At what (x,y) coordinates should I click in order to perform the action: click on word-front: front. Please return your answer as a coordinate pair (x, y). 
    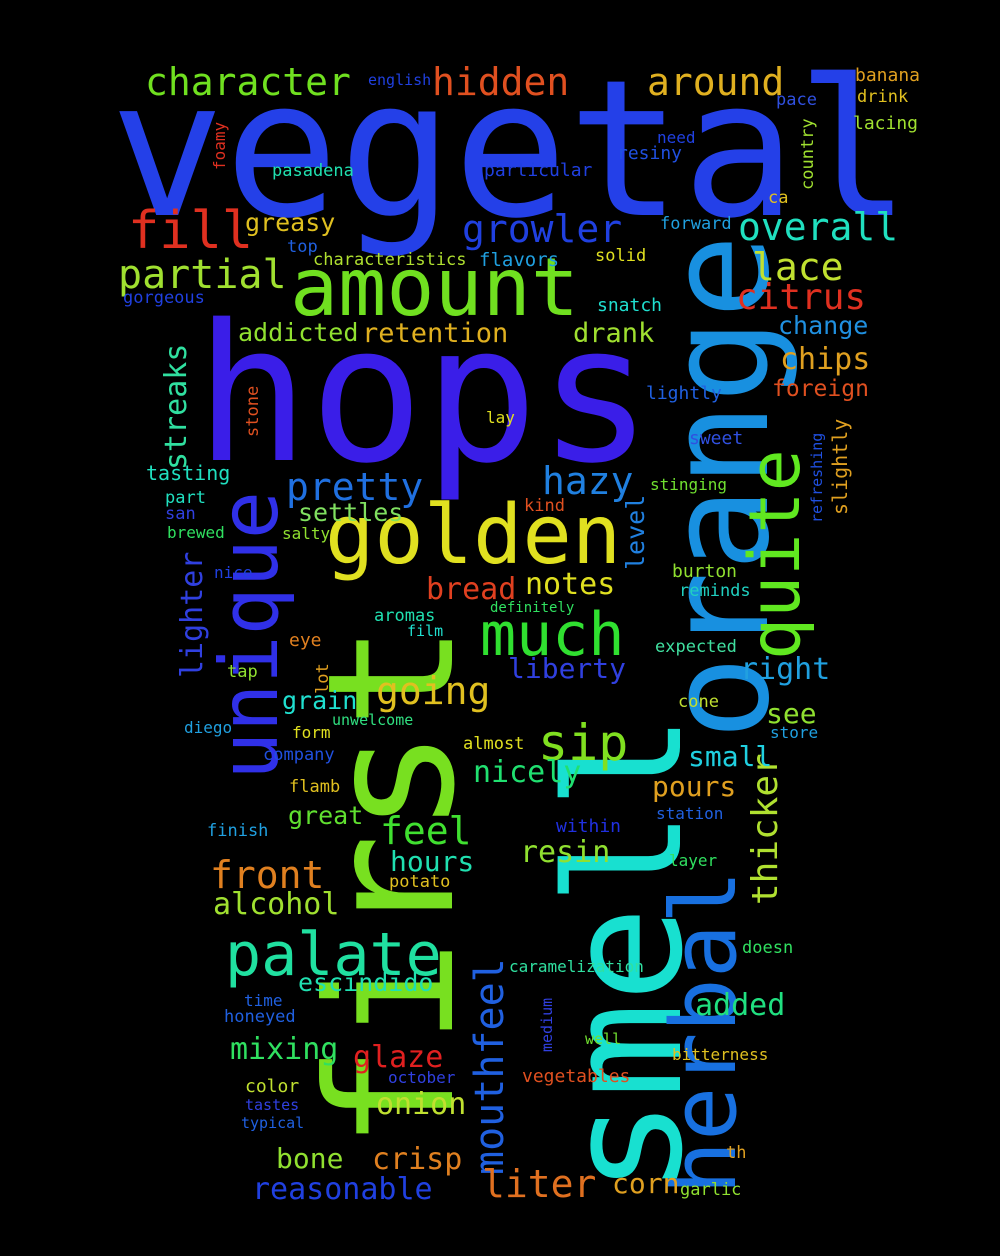
    Looking at the image, I should click on (267, 875).